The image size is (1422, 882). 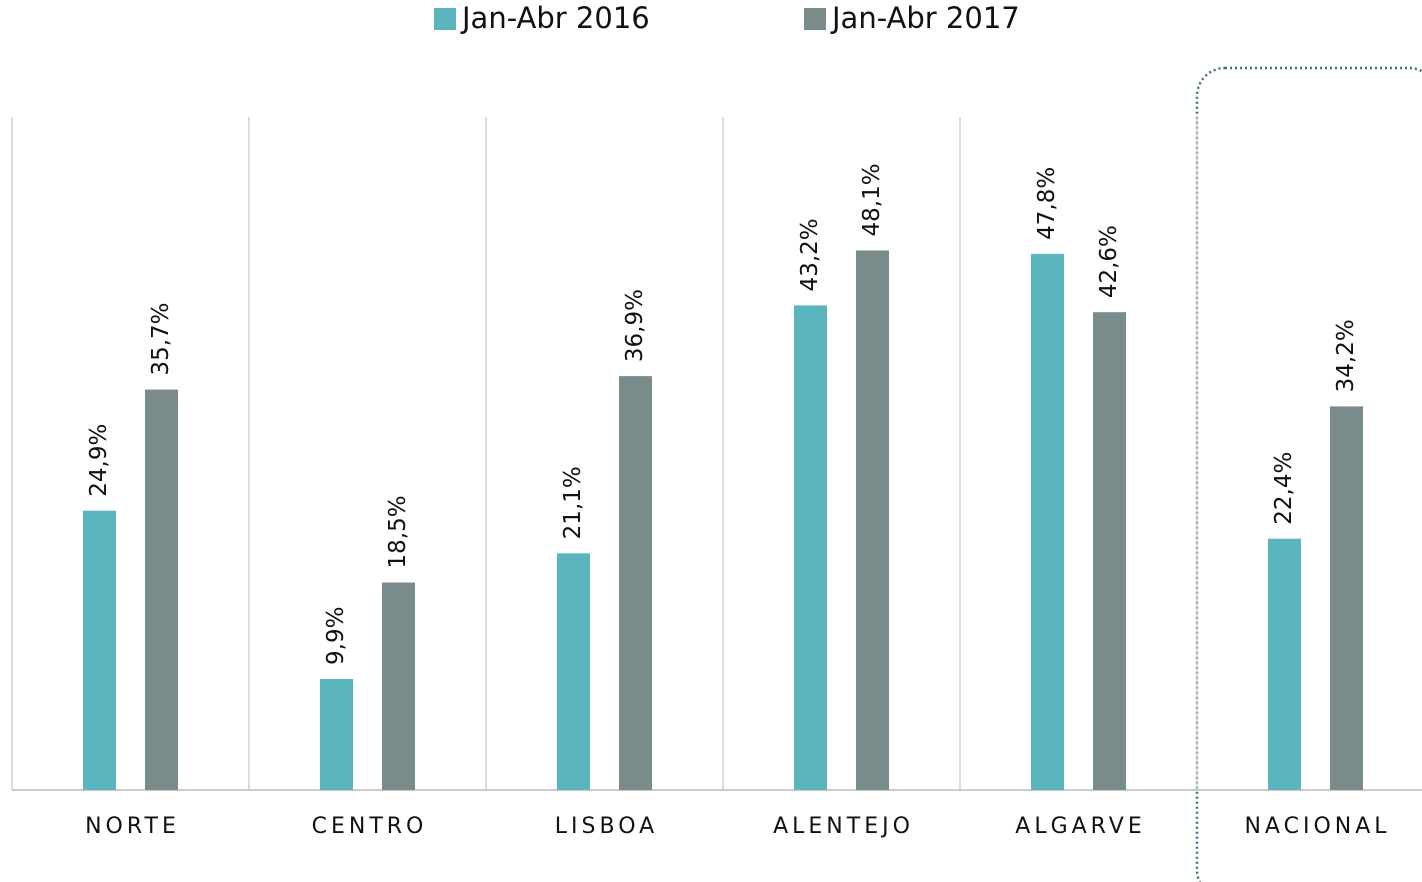 What do you see at coordinates (1047, 203) in the screenshot?
I see `value-label: 47,8%` at bounding box center [1047, 203].